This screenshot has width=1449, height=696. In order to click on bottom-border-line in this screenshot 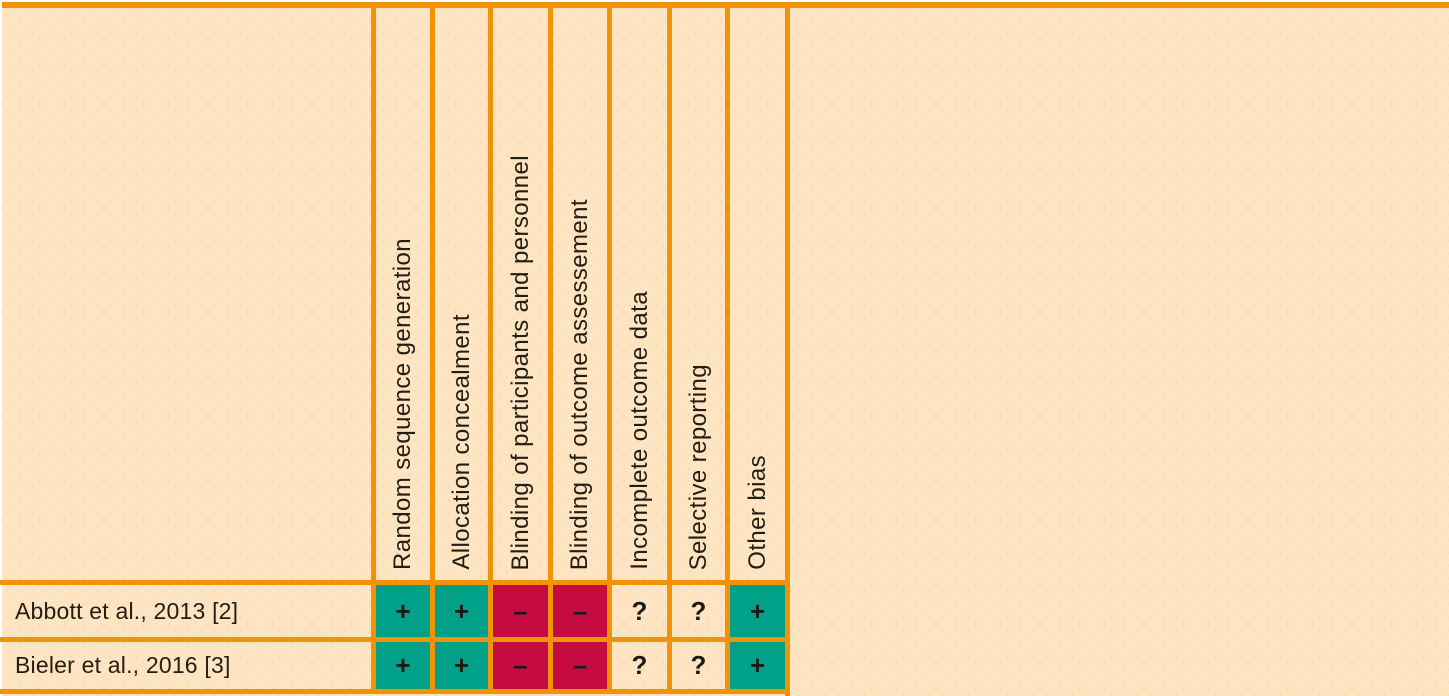, I will do `click(395, 691)`.